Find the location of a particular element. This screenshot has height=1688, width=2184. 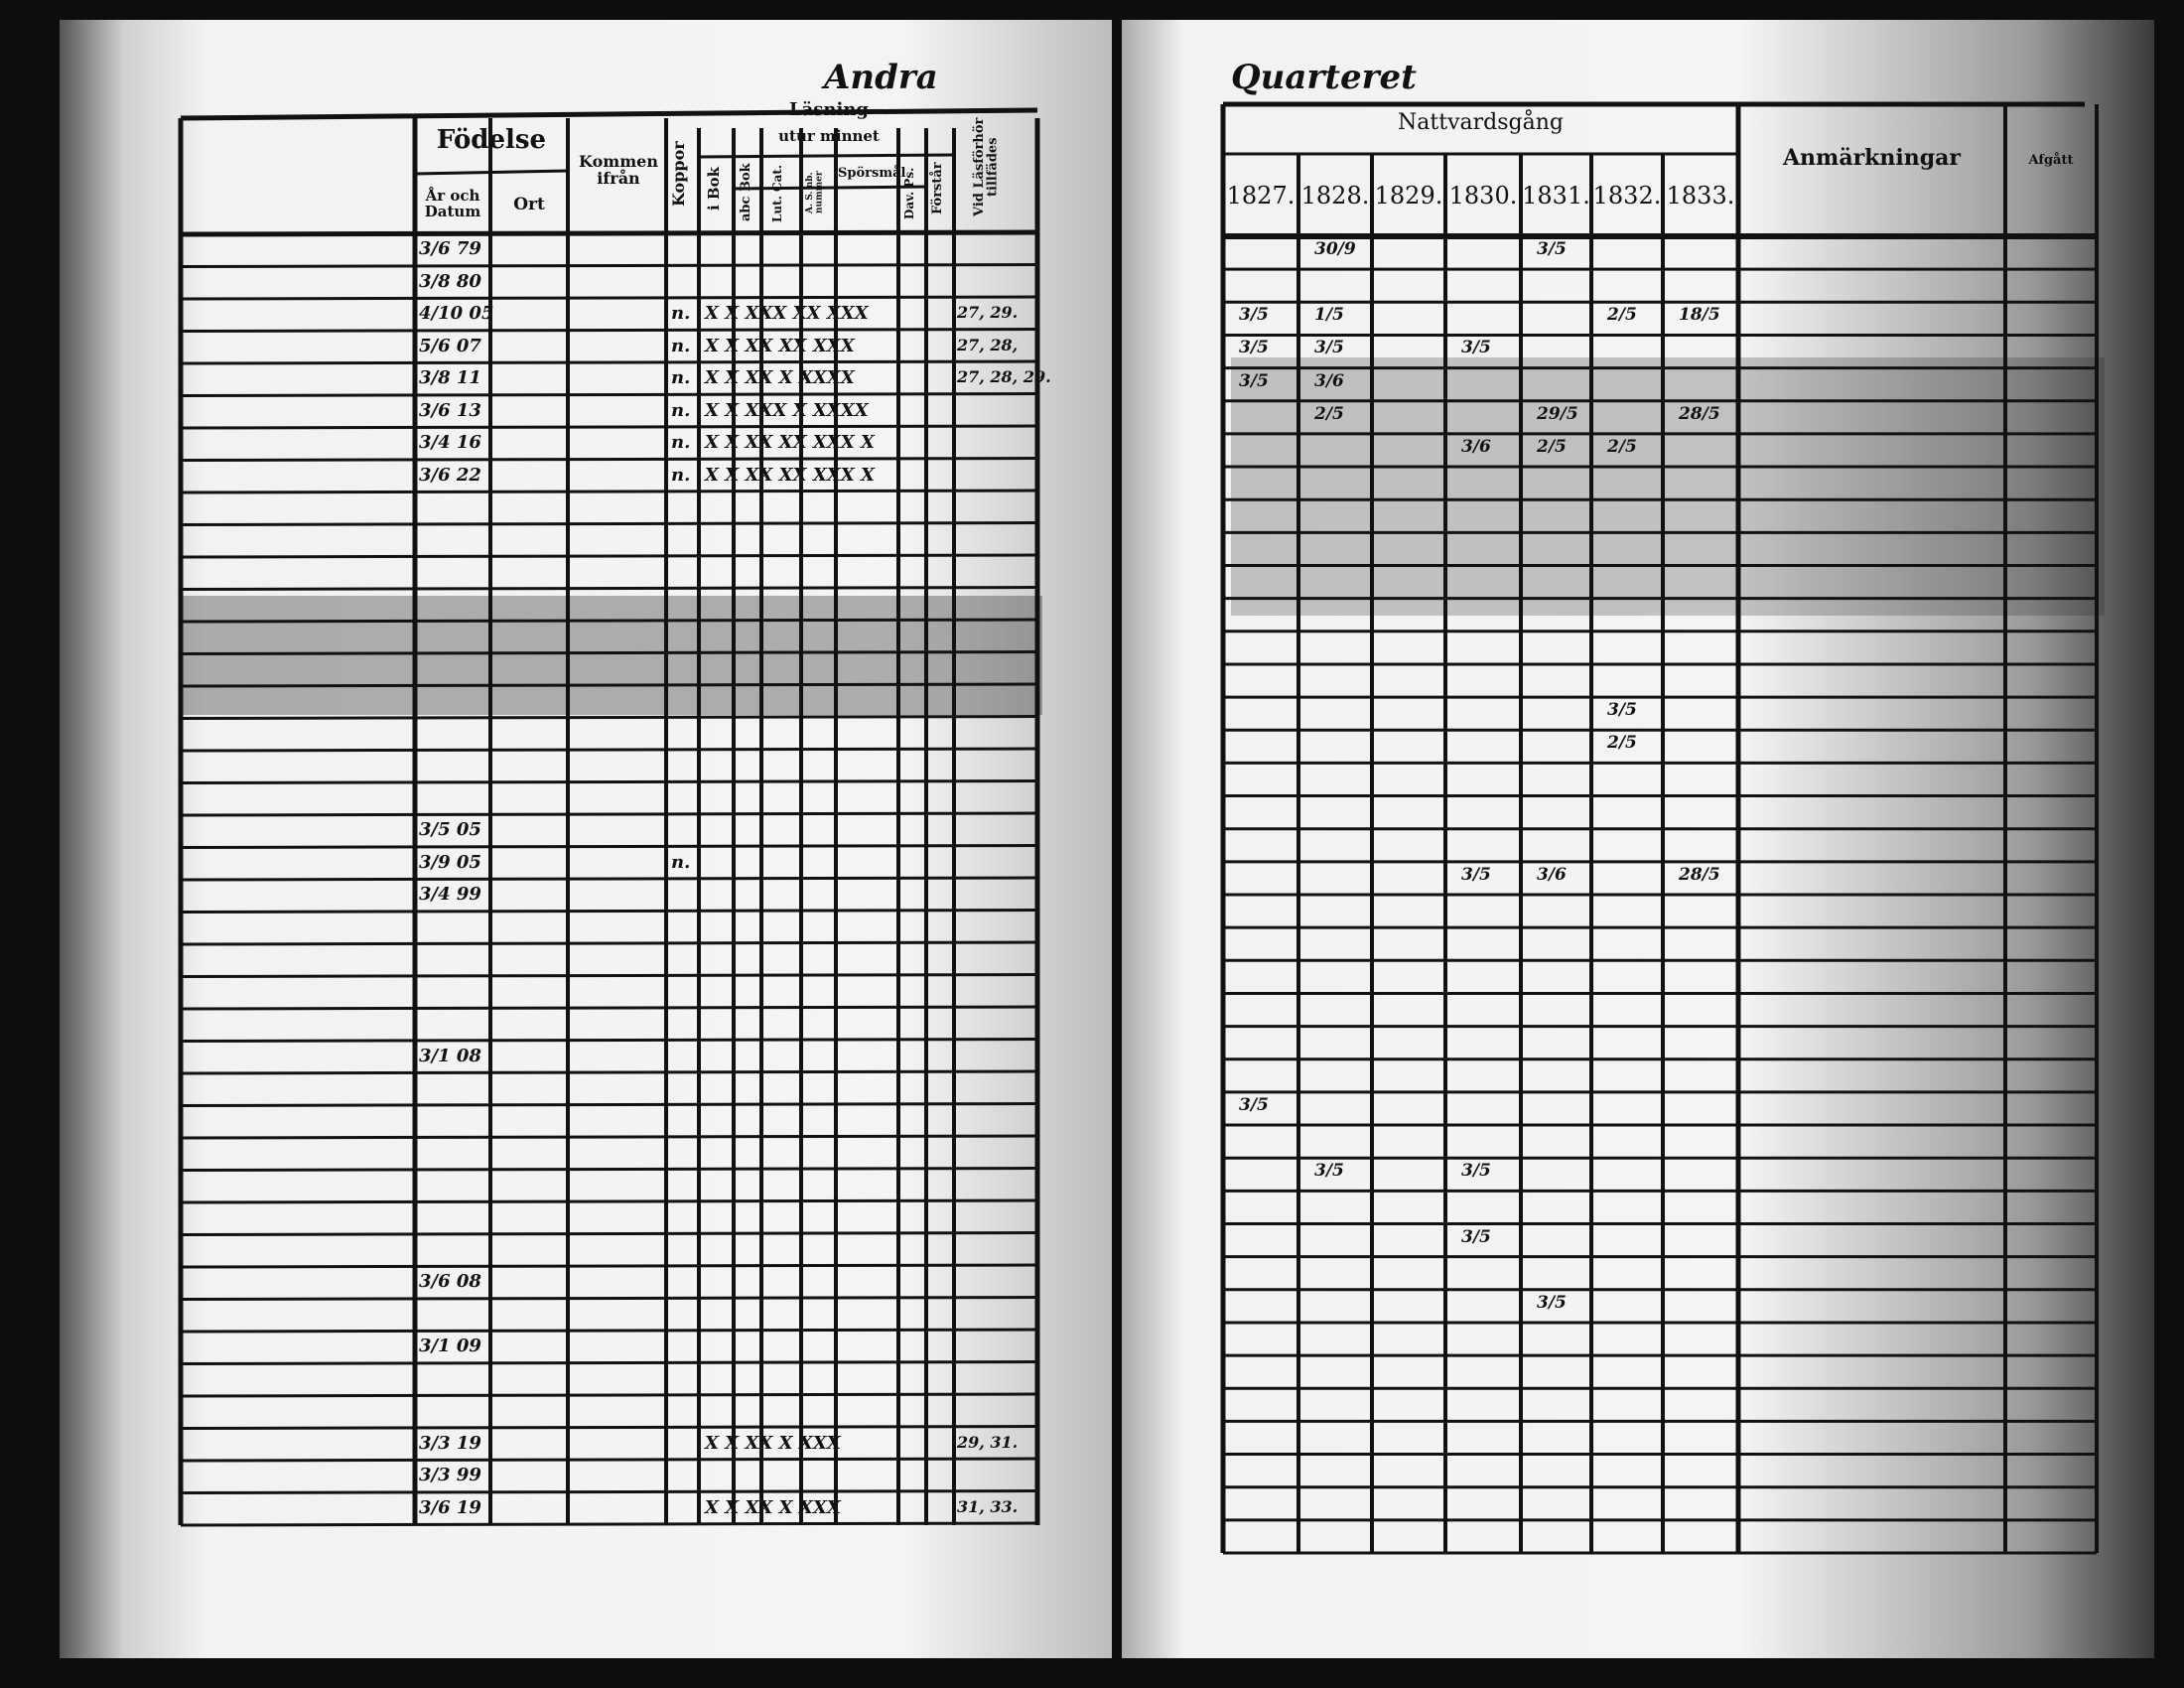

heading-left: Andra is located at coordinates (881, 77).